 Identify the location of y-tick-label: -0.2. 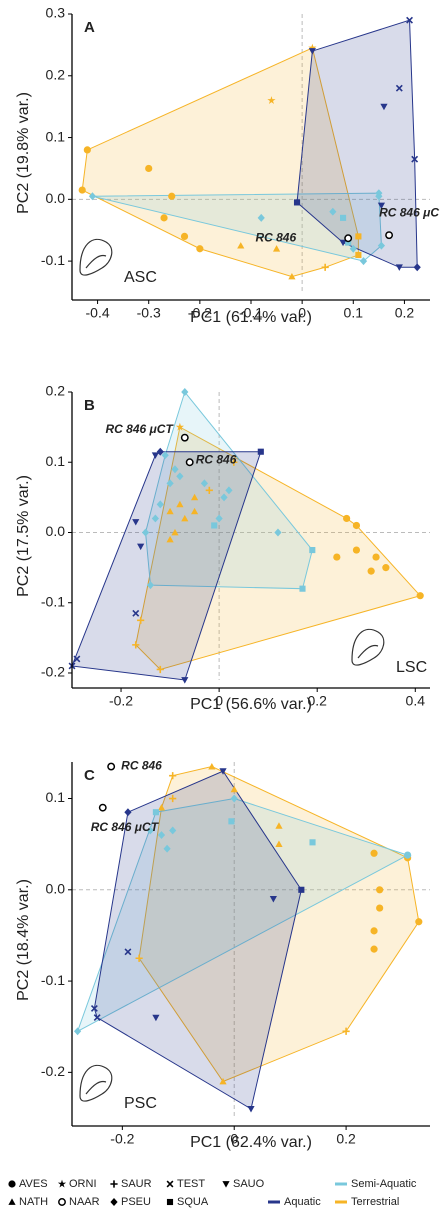
(53, 1071).